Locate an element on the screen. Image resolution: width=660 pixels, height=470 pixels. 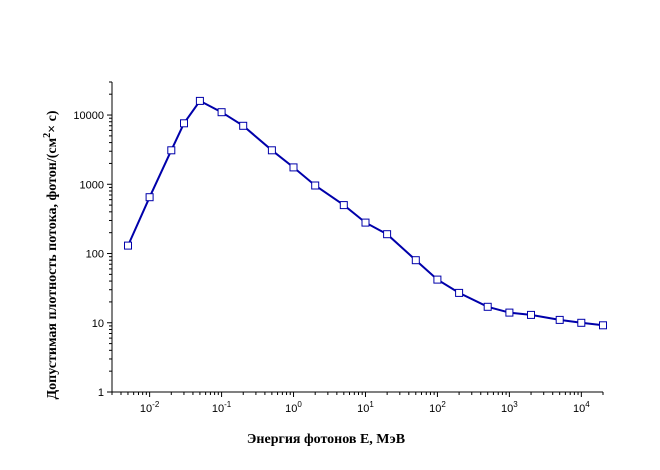
x-tick-label-exponent: 0 is located at coordinates (299, 404).